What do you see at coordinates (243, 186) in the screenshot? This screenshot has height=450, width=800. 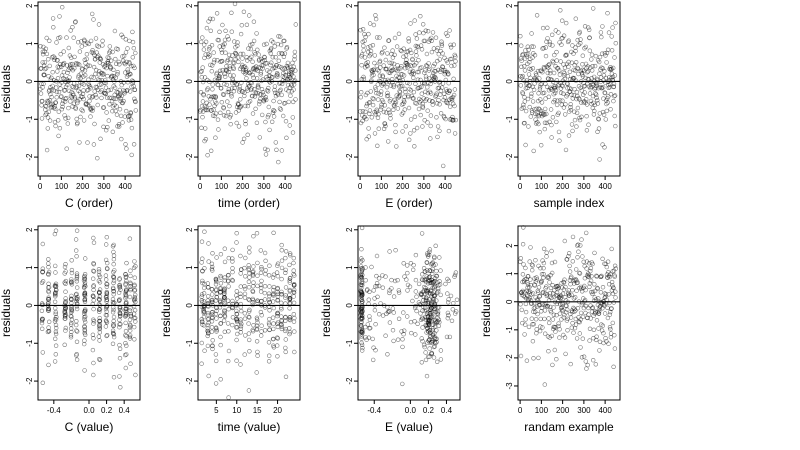 I see `x-tick-label: 200` at bounding box center [243, 186].